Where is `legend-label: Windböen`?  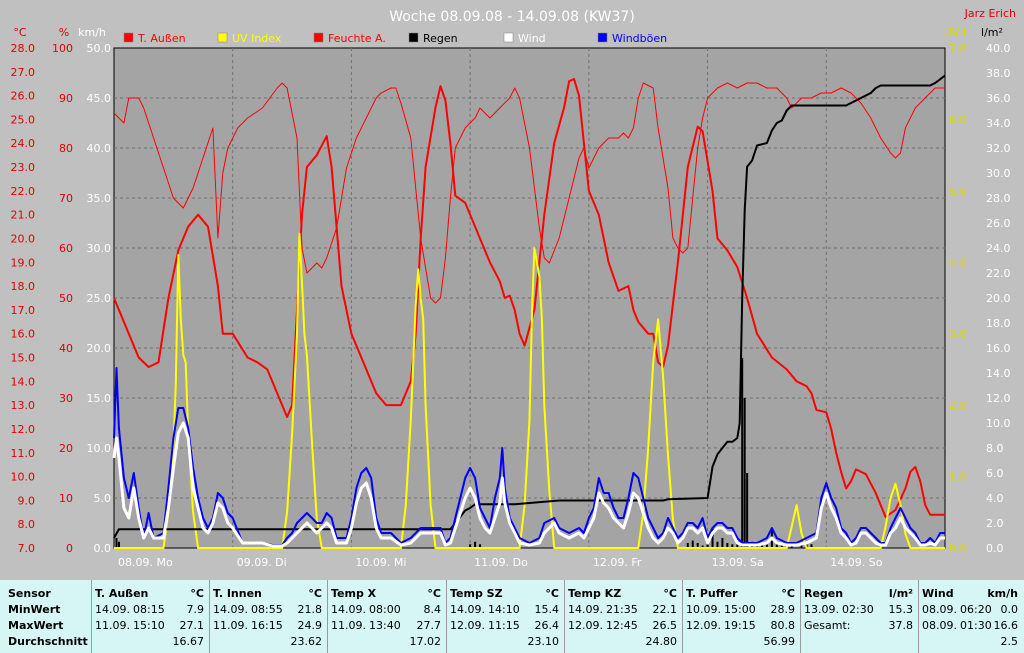 legend-label: Windböen is located at coordinates (639, 38).